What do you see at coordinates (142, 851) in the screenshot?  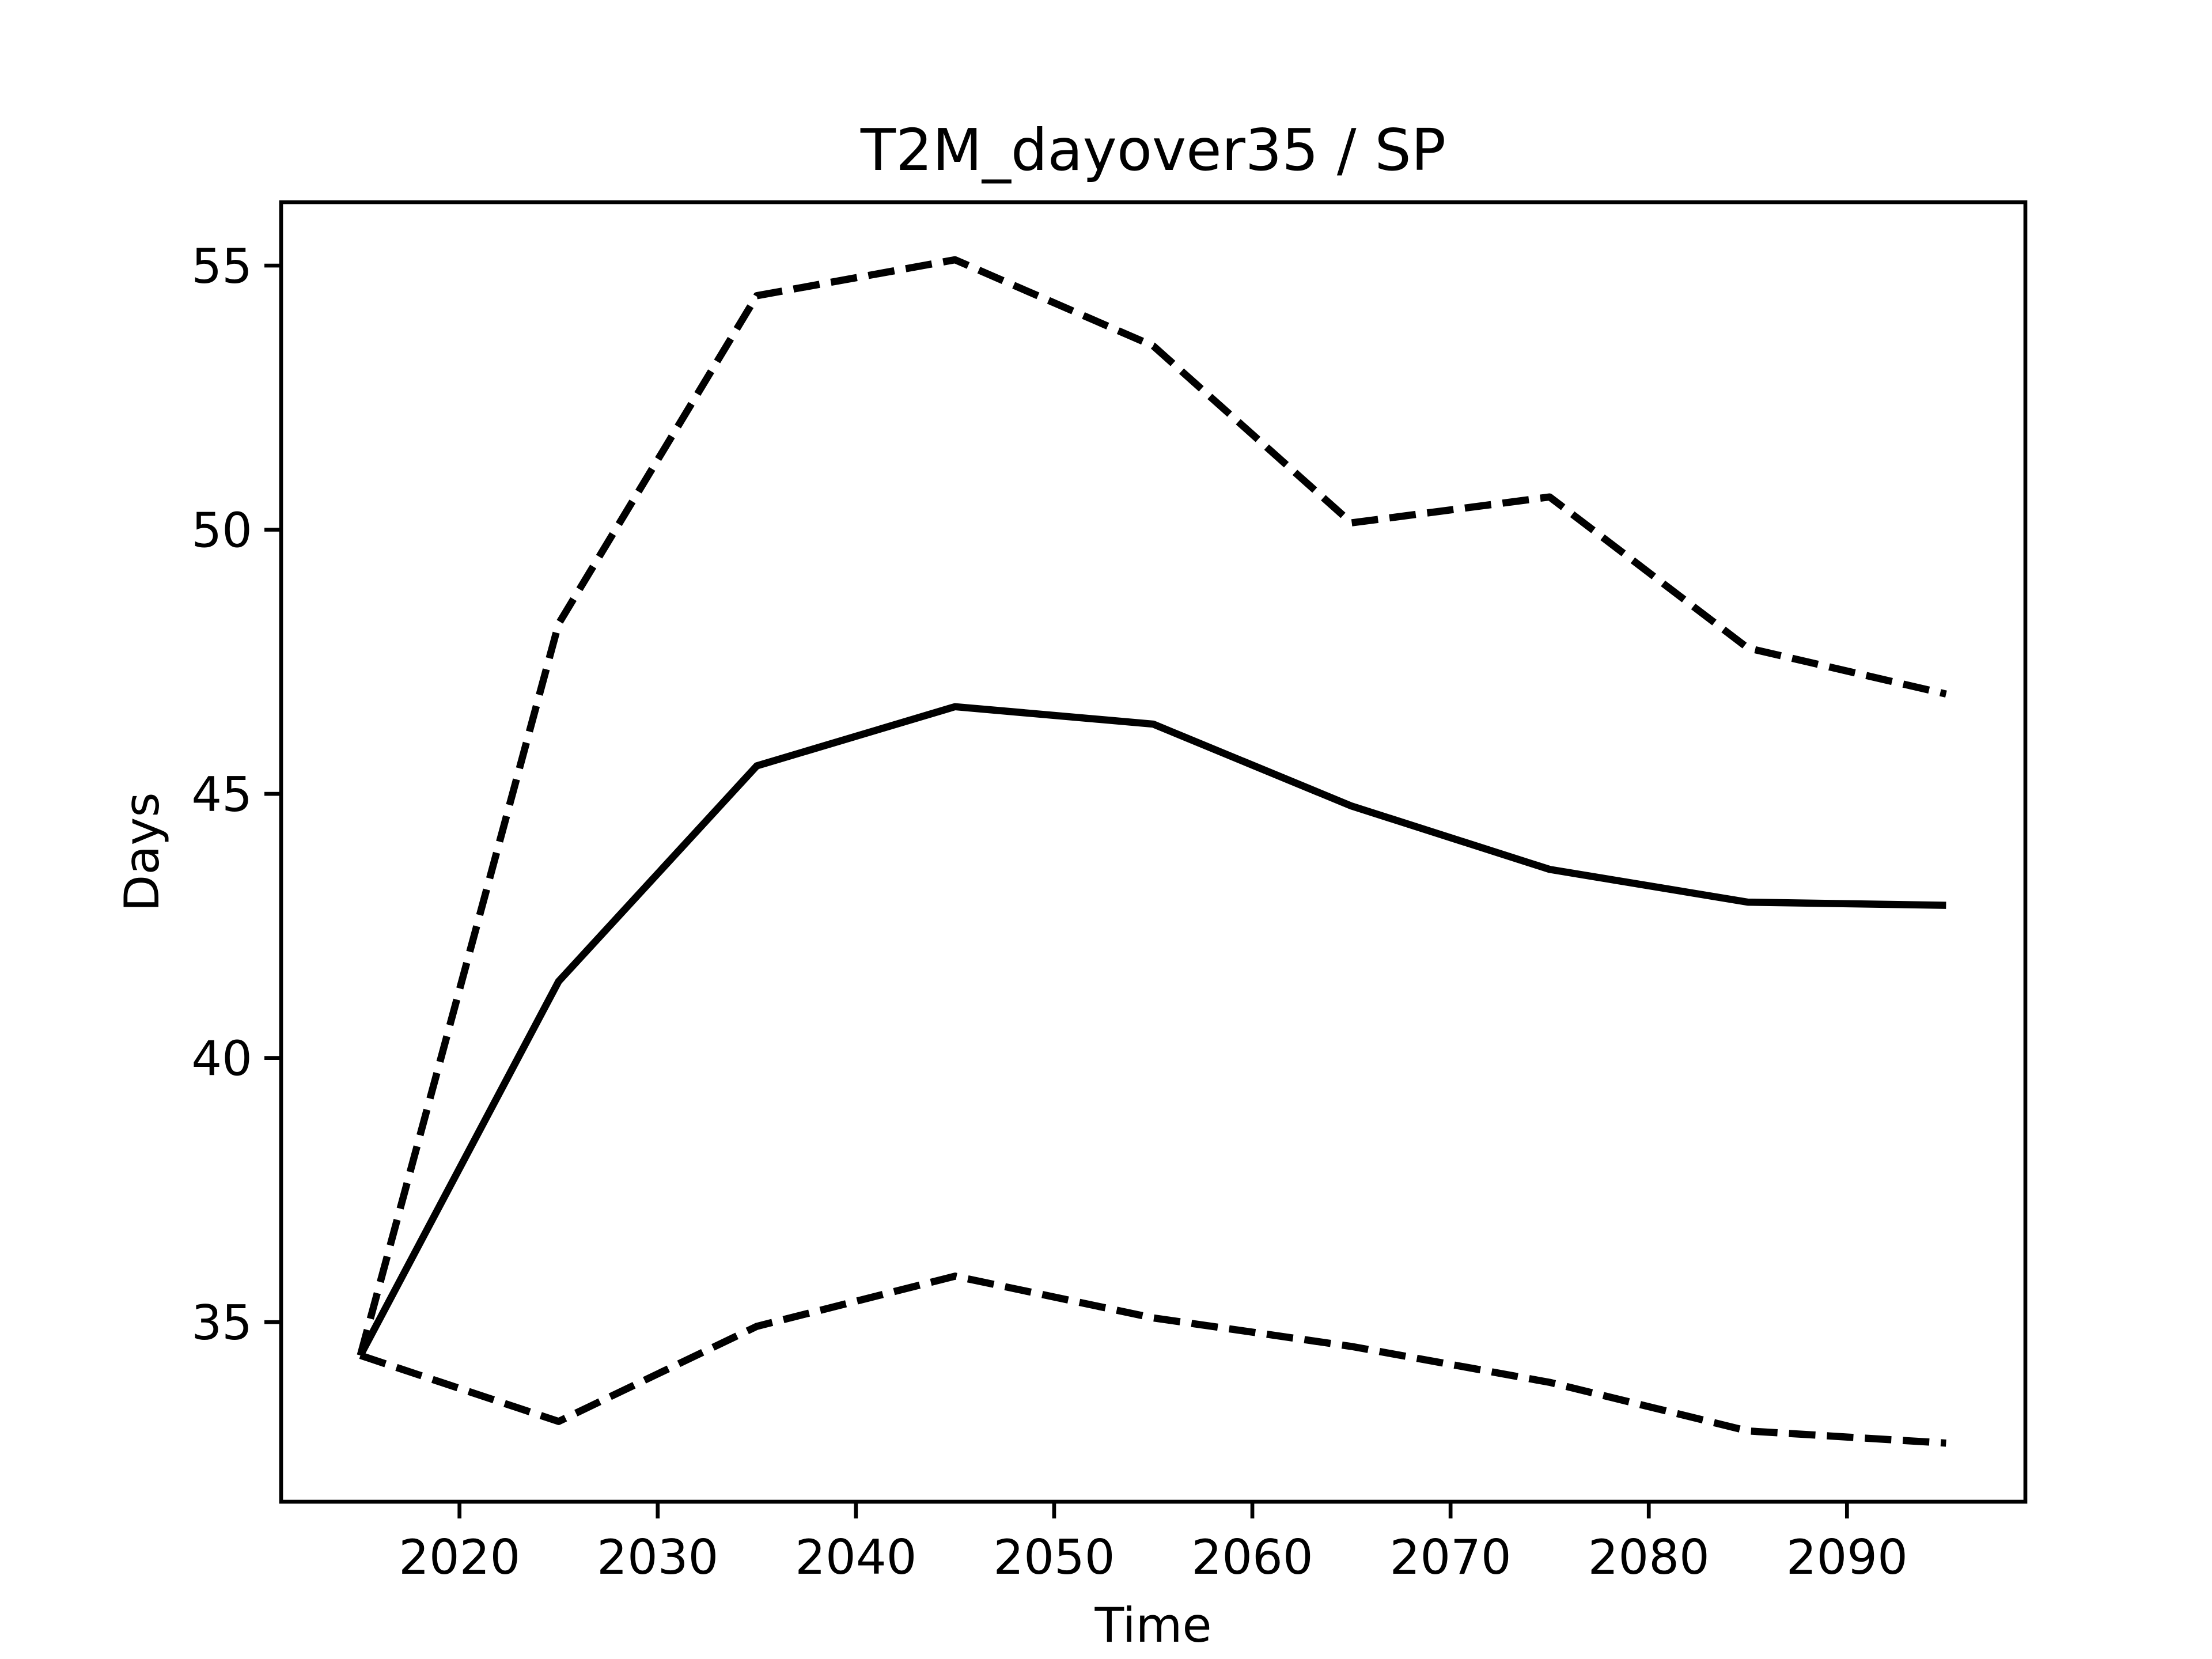 I see `y-axis-label: Days` at bounding box center [142, 851].